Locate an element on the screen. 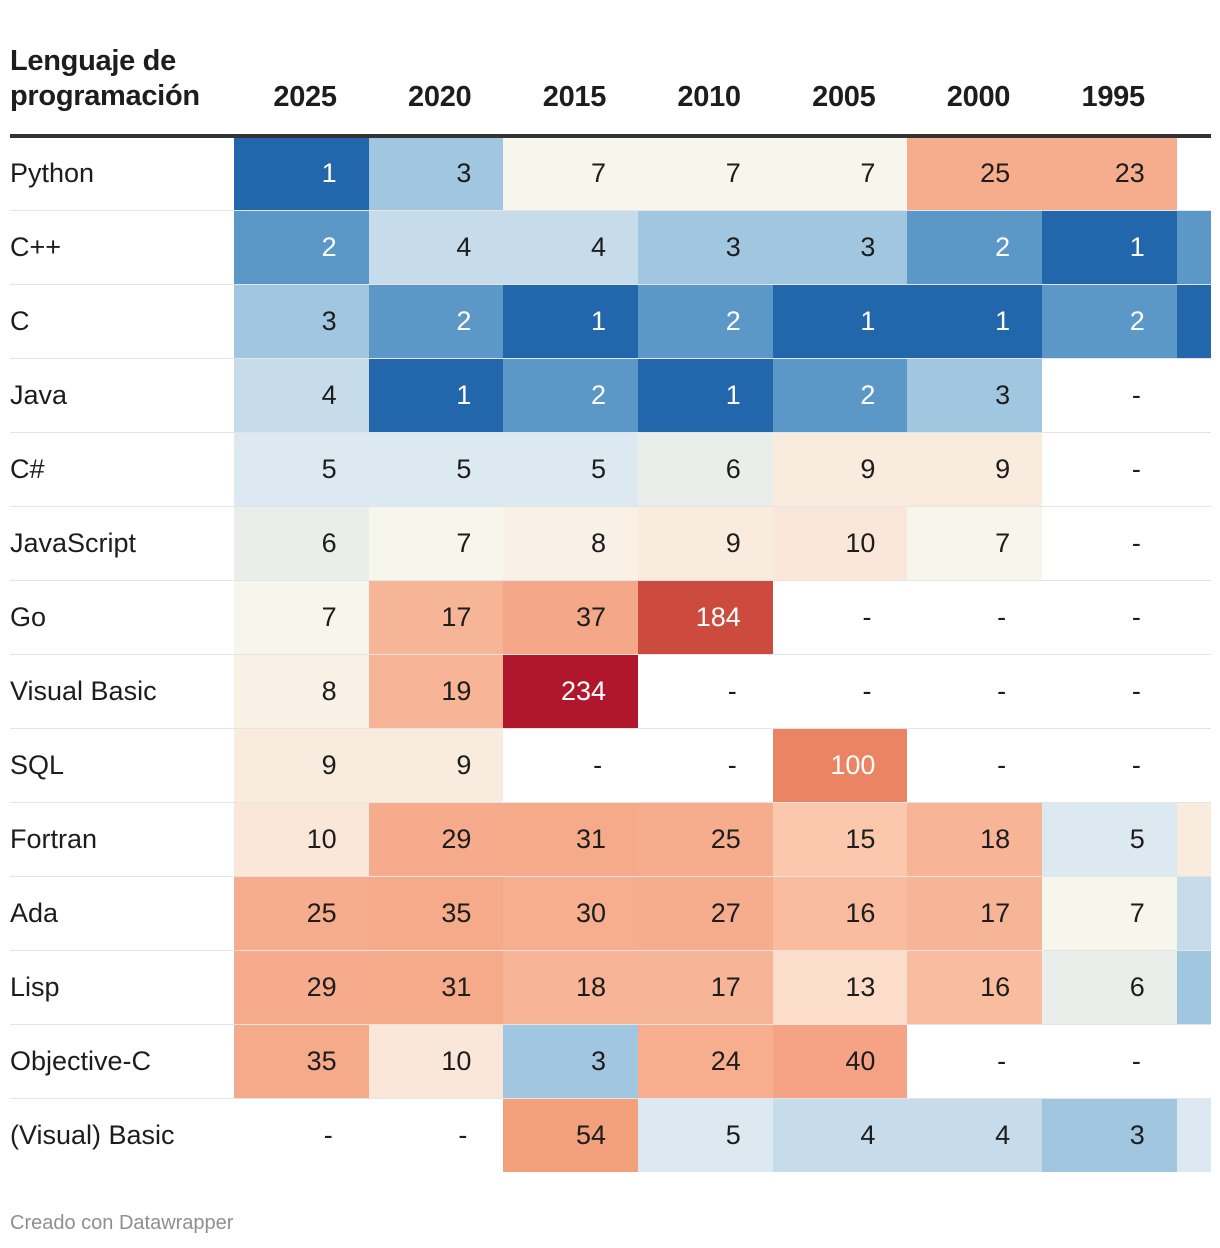 The width and height of the screenshot is (1220, 1248). column-header-year: 2025 is located at coordinates (301, 91).